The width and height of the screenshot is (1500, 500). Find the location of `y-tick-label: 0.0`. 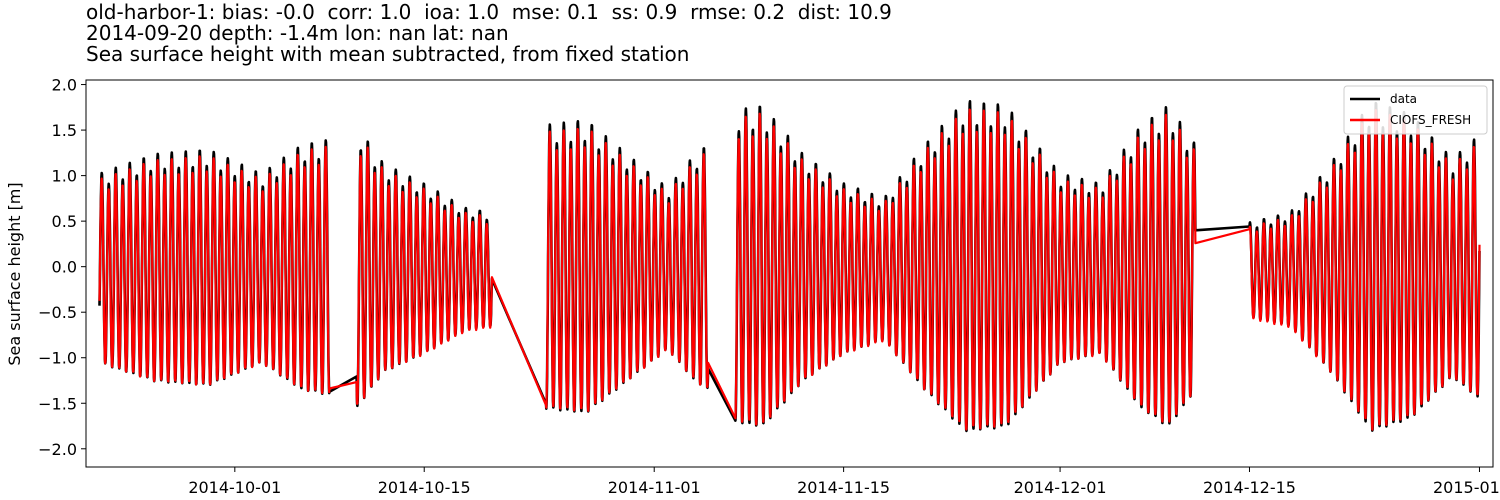

y-tick-label: 0.0 is located at coordinates (64, 267).